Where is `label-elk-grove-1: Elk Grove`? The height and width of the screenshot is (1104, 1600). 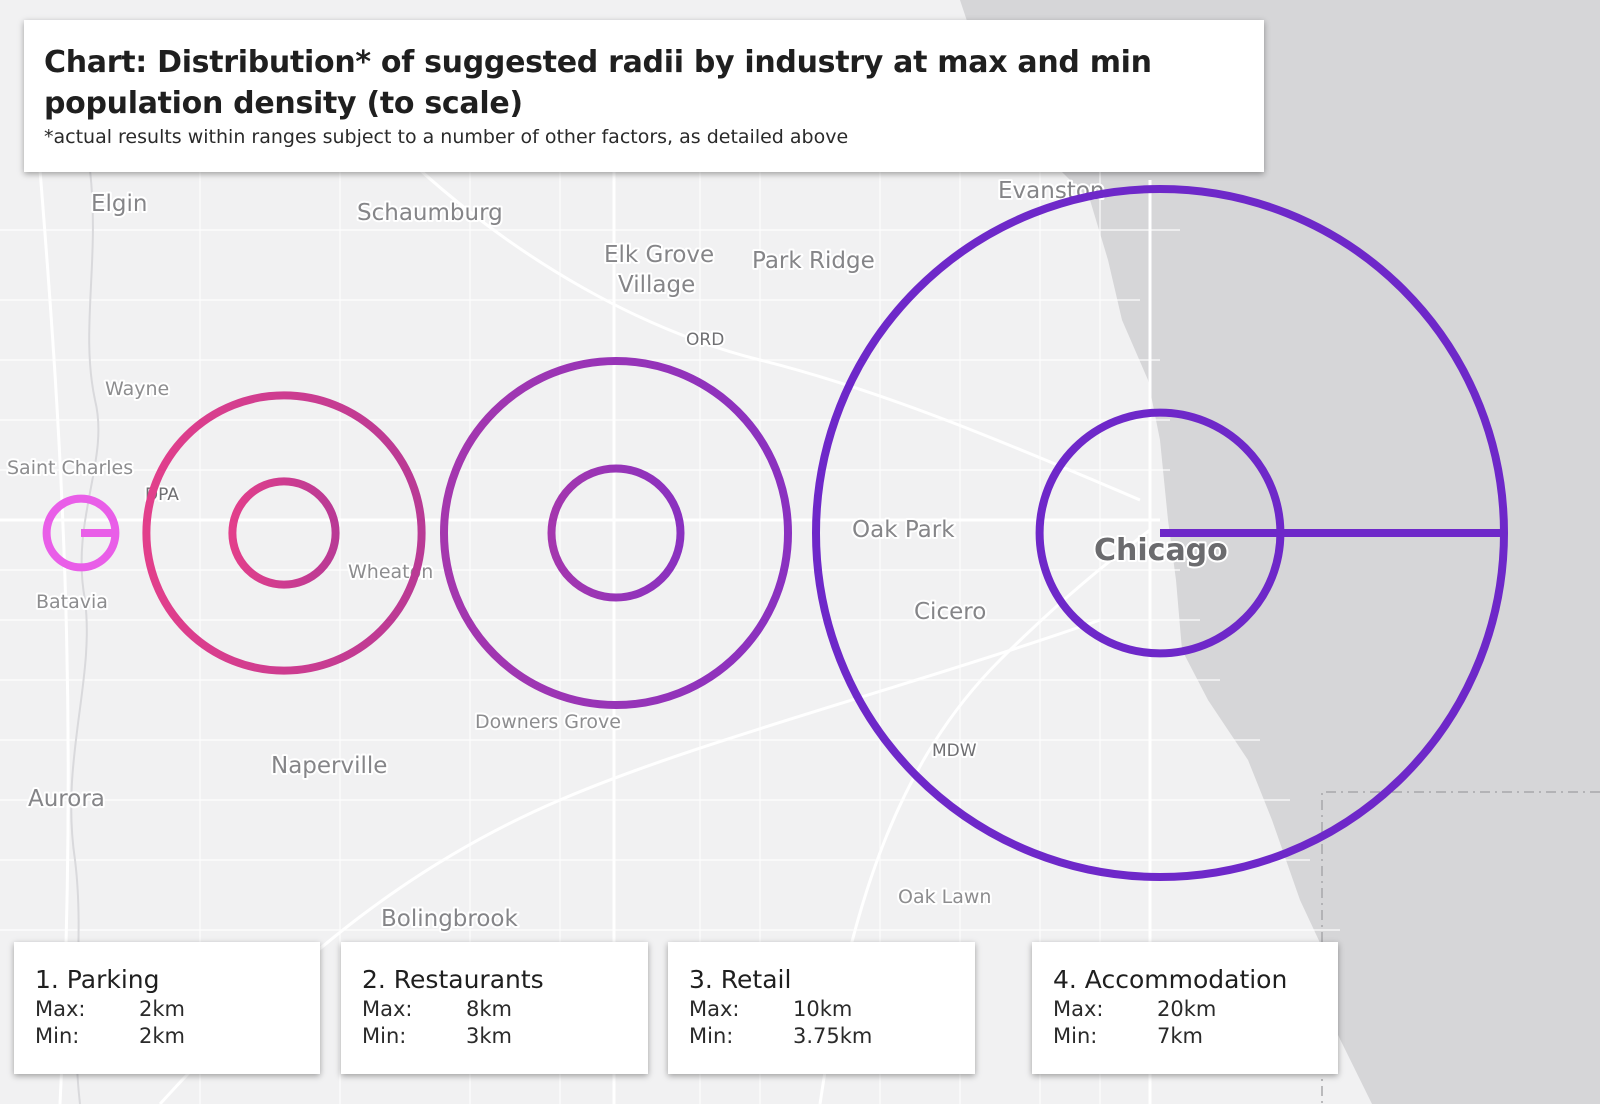 label-elk-grove-1: Elk Grove is located at coordinates (659, 255).